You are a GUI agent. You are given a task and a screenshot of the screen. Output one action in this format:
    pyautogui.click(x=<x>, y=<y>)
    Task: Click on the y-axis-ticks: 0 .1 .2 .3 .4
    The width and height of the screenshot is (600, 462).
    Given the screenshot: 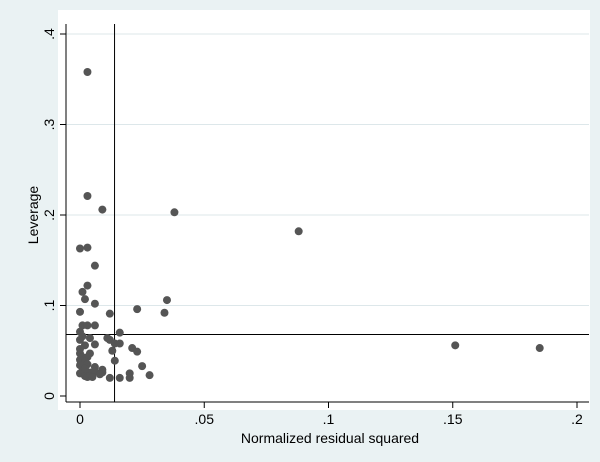 What is the action you would take?
    pyautogui.click(x=53, y=214)
    